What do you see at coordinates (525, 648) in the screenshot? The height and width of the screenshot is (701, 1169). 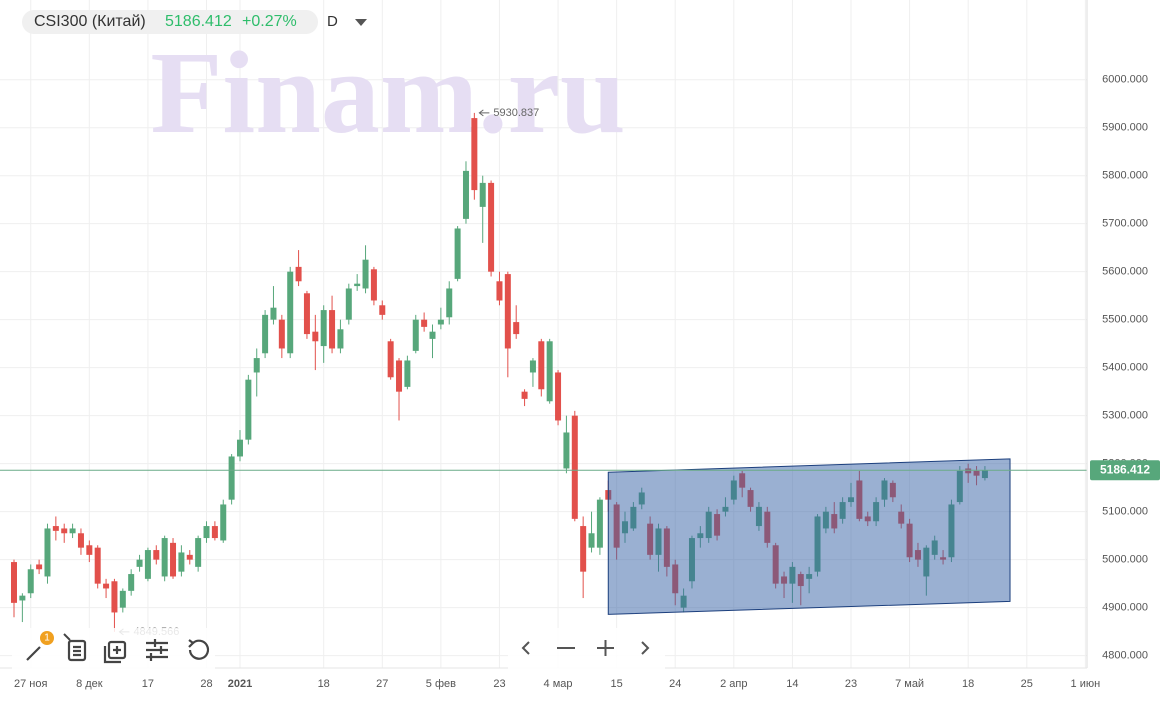 I see `scroll-left` at bounding box center [525, 648].